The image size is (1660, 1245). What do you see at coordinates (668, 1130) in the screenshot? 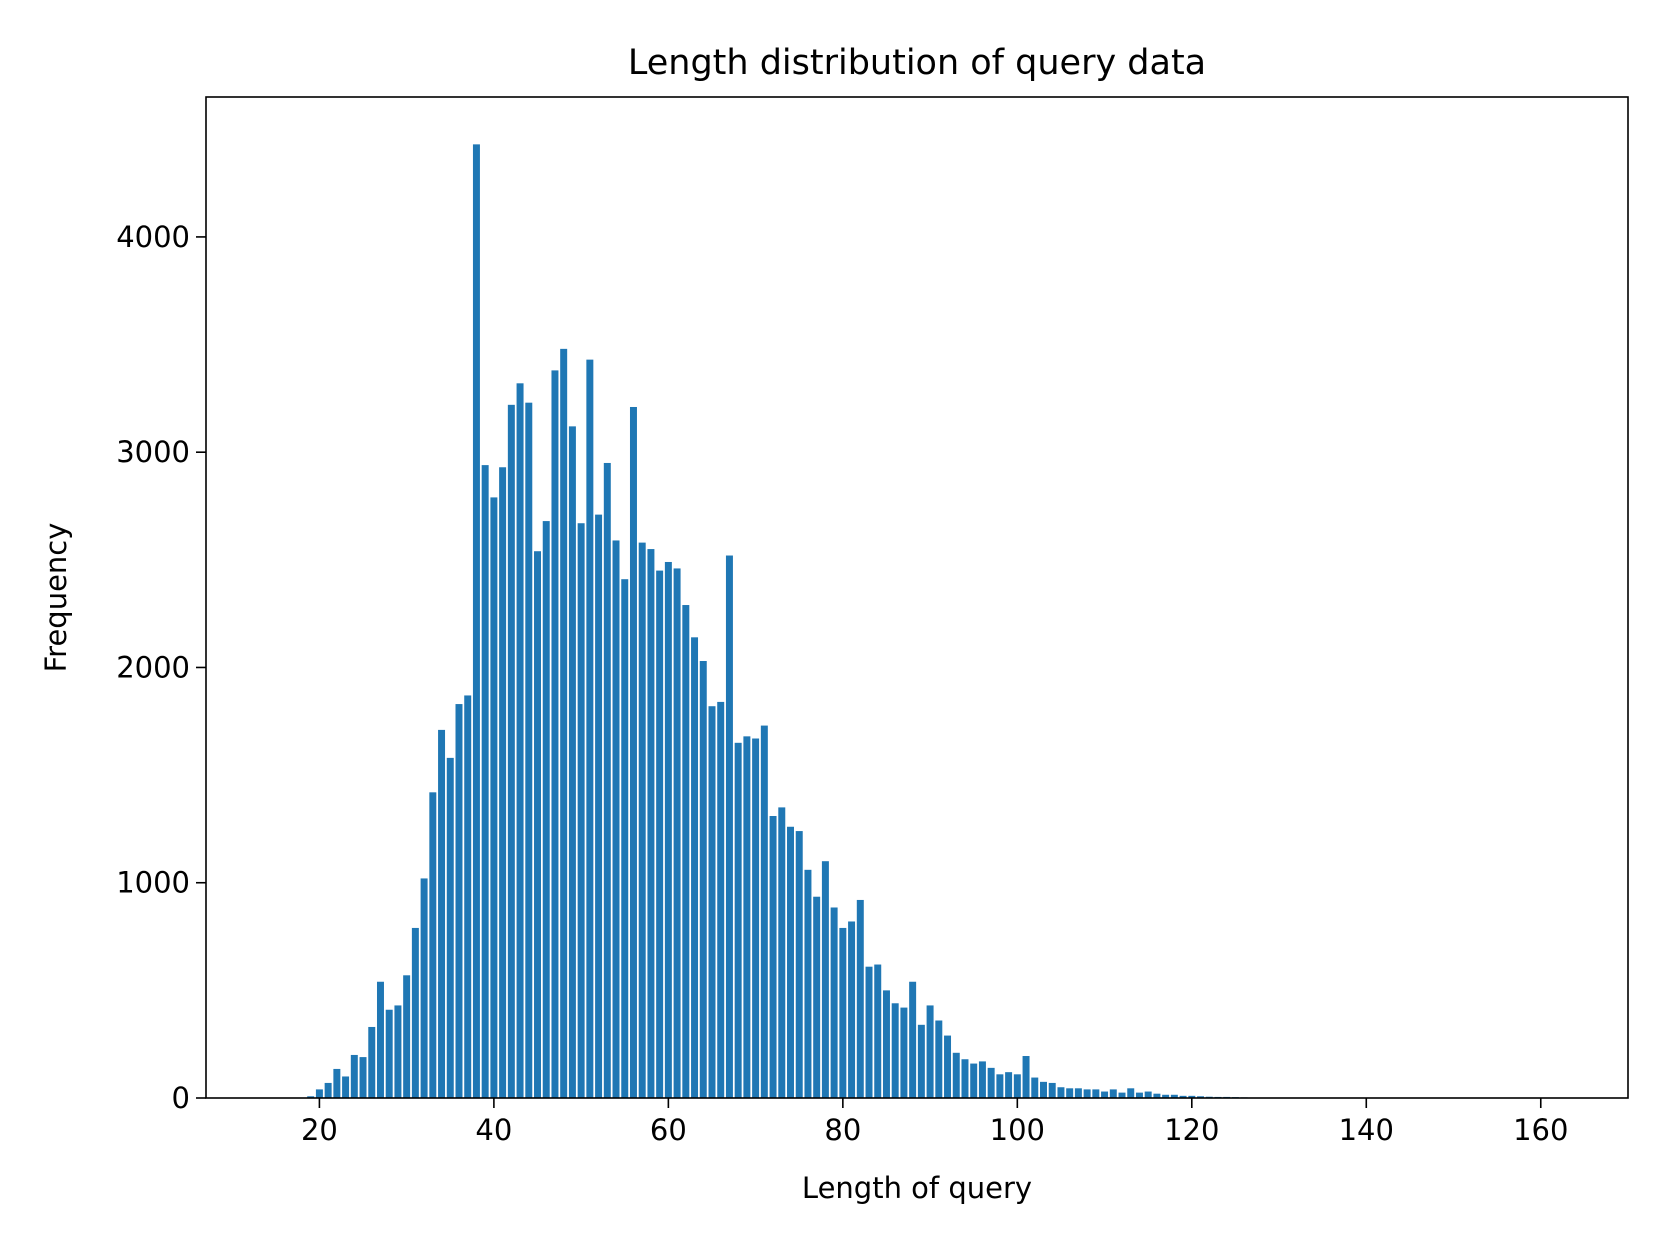
I see `x-tick-label-60: 60` at bounding box center [668, 1130].